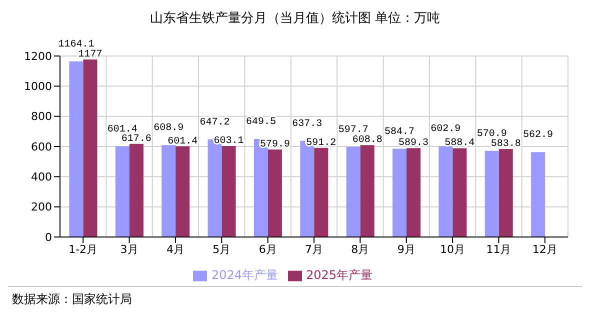  What do you see at coordinates (48, 237) in the screenshot?
I see `y-tick-label: 0` at bounding box center [48, 237].